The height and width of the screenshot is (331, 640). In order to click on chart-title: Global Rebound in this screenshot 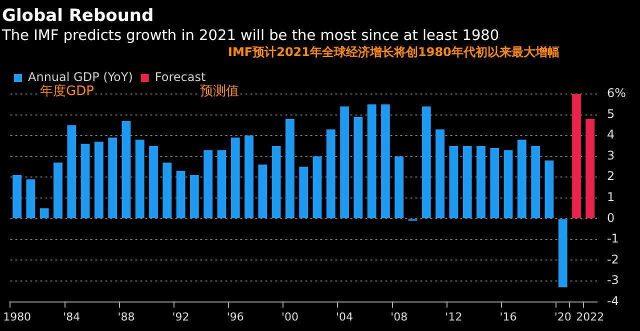, I will do `click(78, 16)`.